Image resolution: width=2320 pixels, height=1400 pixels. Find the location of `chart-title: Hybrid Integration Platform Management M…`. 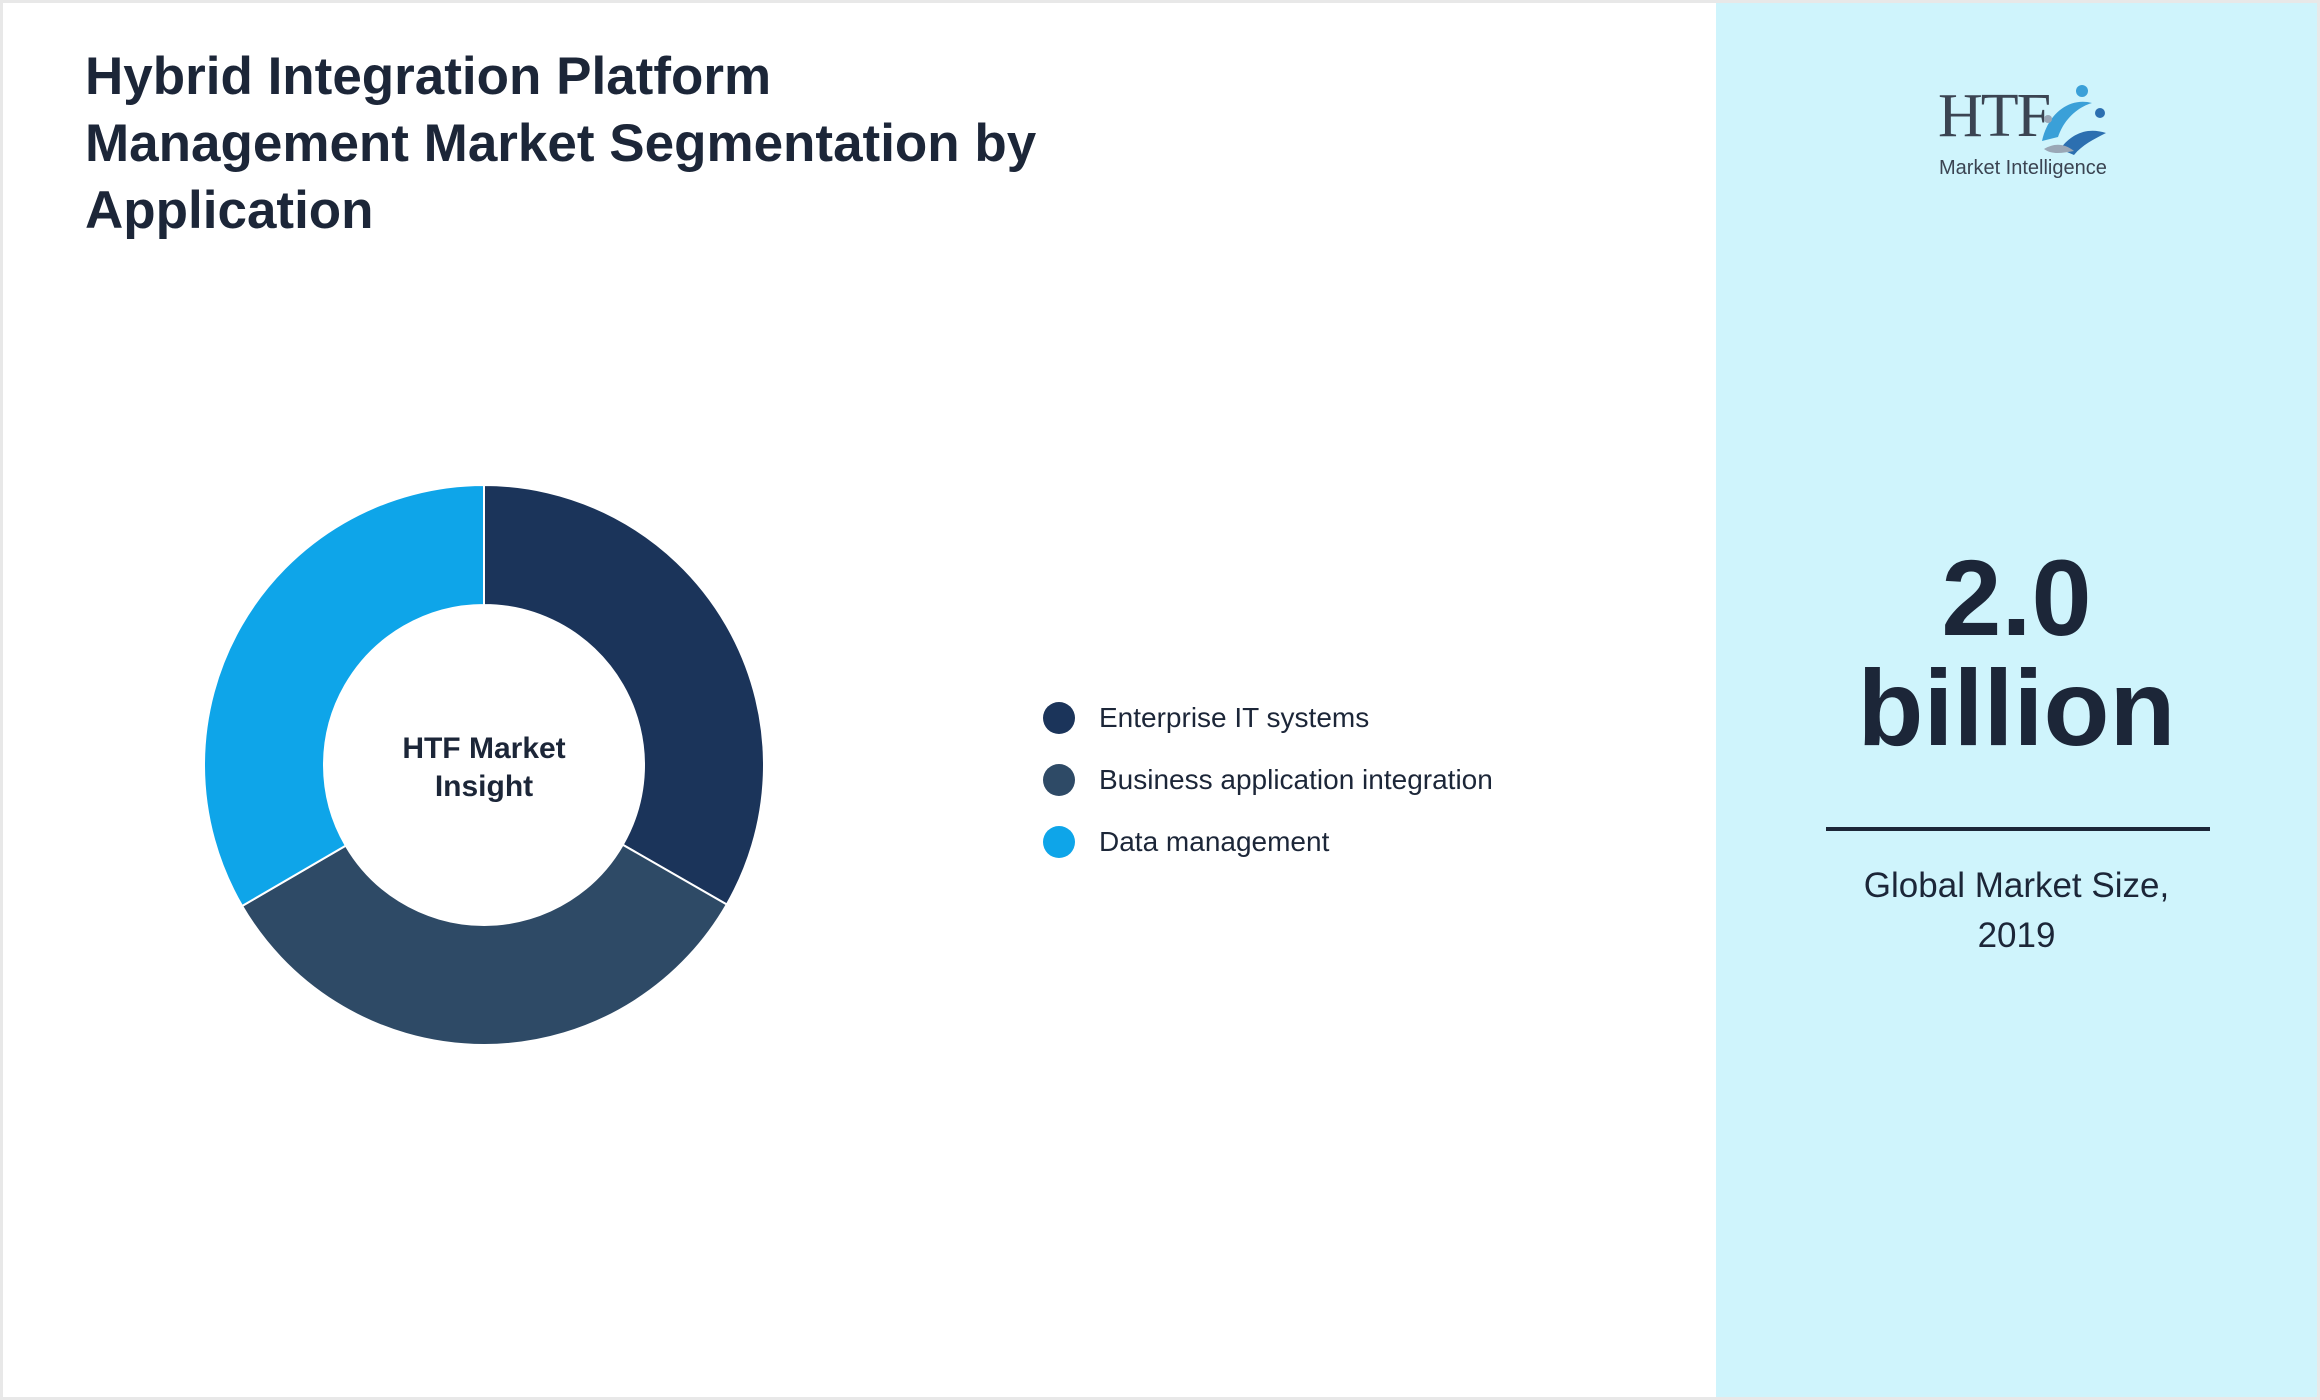

chart-title: Hybrid Integration Platform Management M… is located at coordinates (561, 143).